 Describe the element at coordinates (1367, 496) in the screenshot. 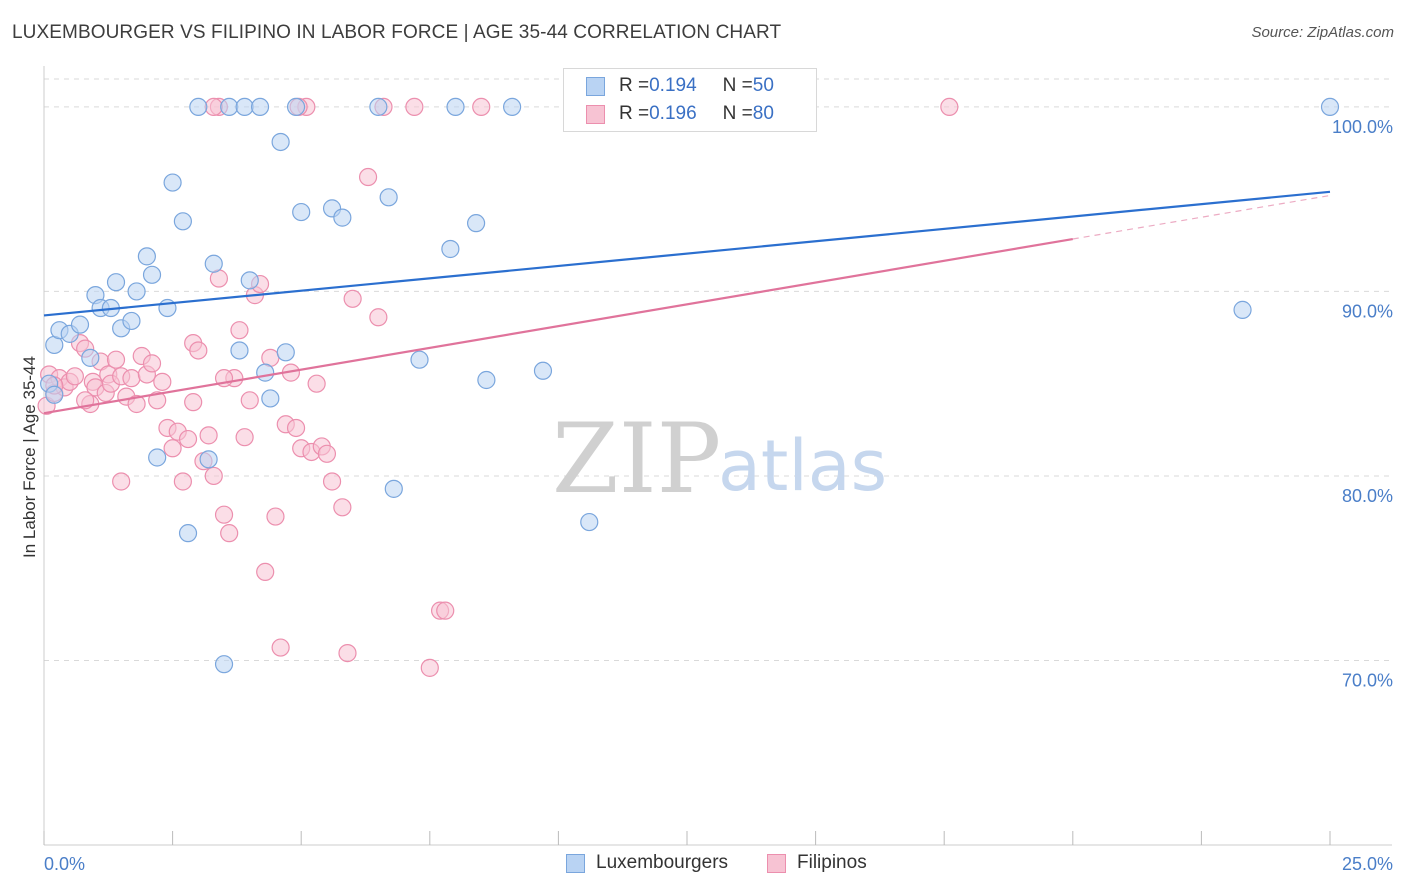

I see `y-tick-label: 80.0%` at that location.